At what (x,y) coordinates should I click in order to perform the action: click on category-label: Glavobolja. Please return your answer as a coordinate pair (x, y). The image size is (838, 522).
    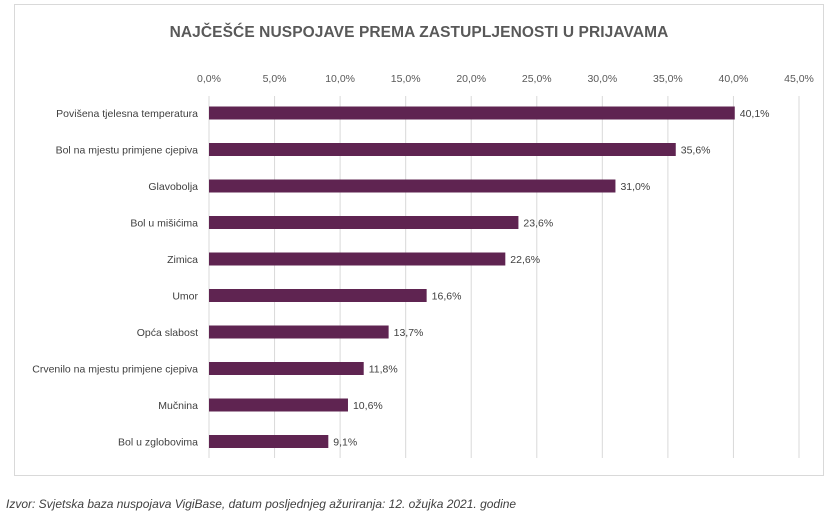
    Looking at the image, I should click on (173, 187).